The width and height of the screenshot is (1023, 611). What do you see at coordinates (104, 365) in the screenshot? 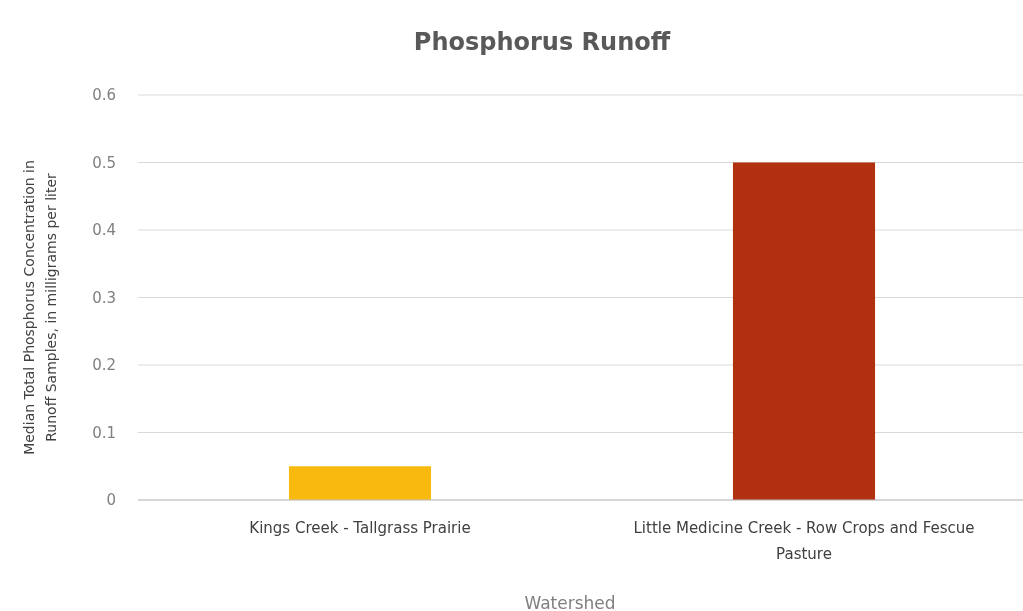
I see `y-tick-label: 0.2` at bounding box center [104, 365].